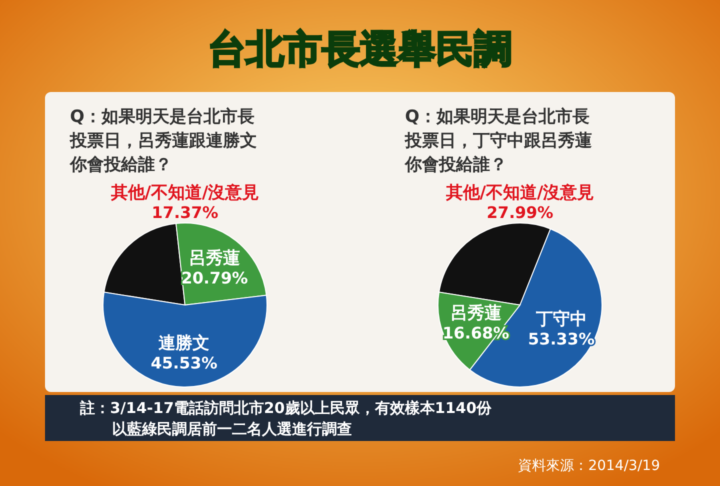 This screenshot has width=720, height=486. Describe the element at coordinates (560, 320) in the screenshot. I see `slice-label: 丁守中` at that location.